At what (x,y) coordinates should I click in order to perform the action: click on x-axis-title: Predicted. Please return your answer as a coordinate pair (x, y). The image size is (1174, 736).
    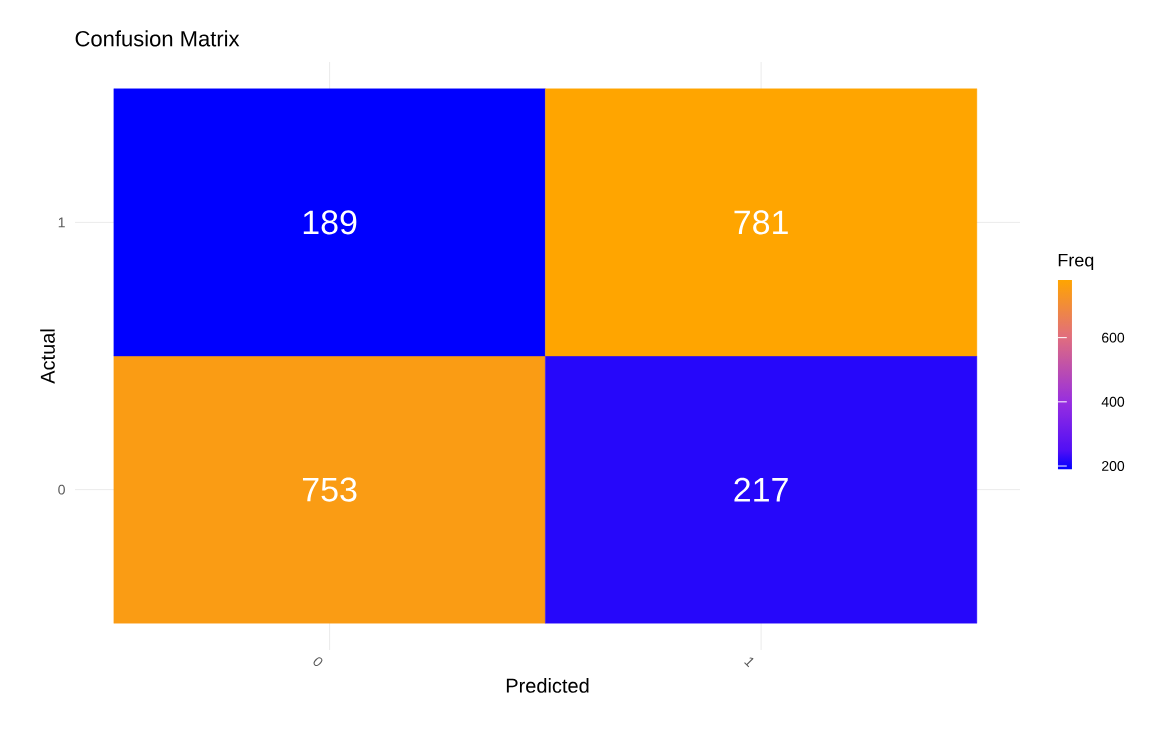
    Looking at the image, I should click on (547, 685).